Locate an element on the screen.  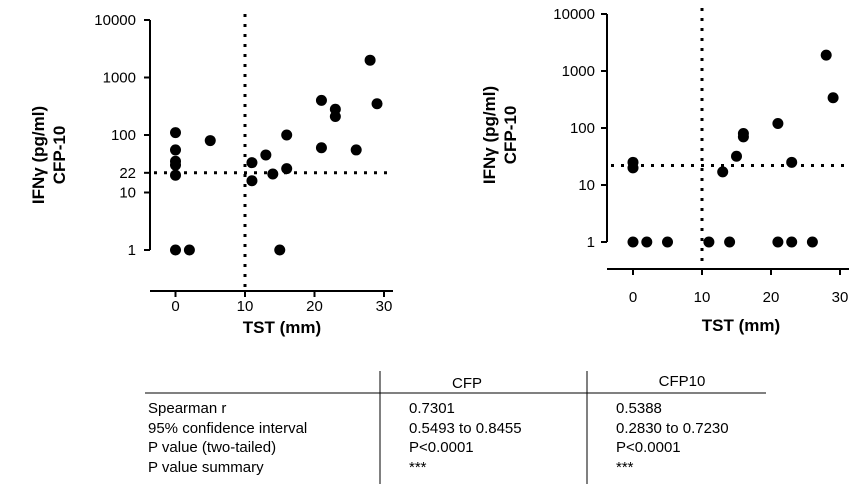
left-x-tick-label: 30 is located at coordinates (384, 306).